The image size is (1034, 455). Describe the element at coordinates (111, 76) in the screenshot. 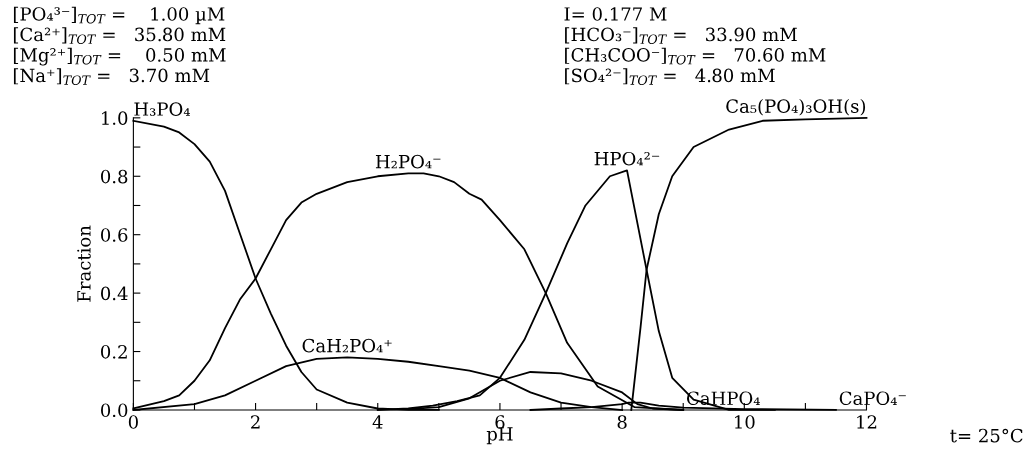

I see `text: [Na⁺]$_{TOT}$ = 3.70 mM` at that location.